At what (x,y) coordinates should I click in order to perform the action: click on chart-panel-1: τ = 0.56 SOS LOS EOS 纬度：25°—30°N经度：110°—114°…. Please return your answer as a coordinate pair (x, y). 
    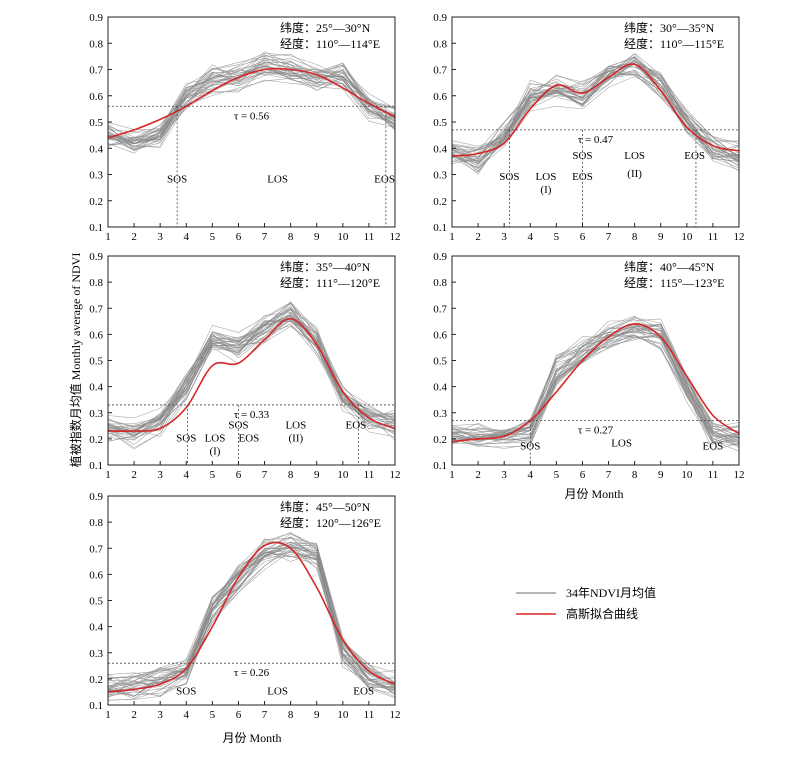
    Looking at the image, I should click on (244, 127).